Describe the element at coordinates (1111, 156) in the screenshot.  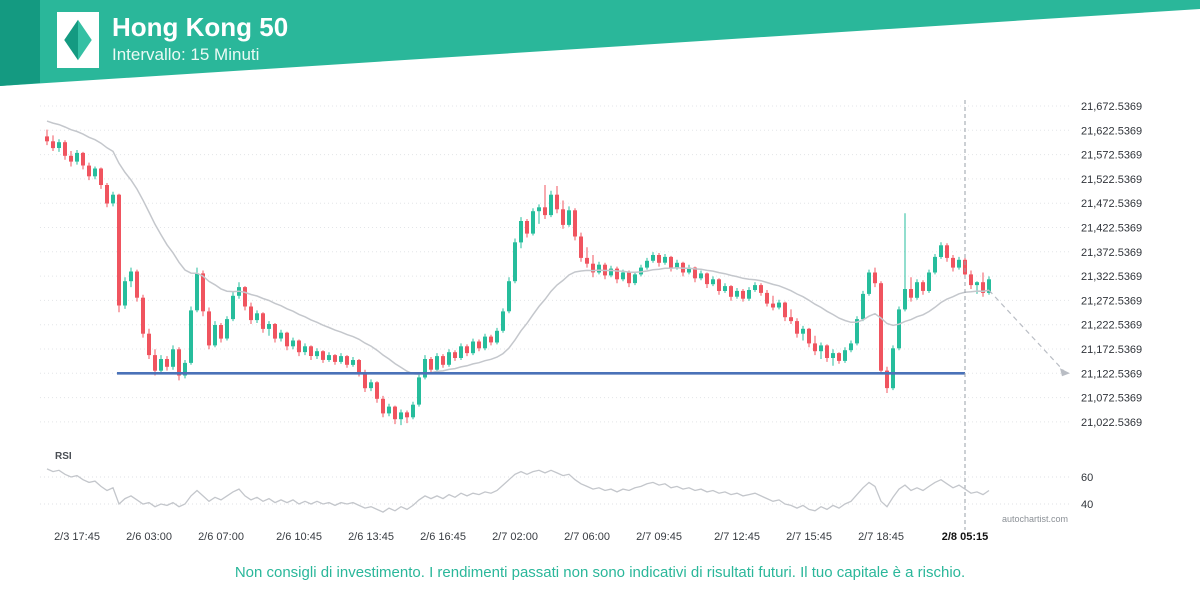
I see `price-axis-label: 21,572.5369` at that location.